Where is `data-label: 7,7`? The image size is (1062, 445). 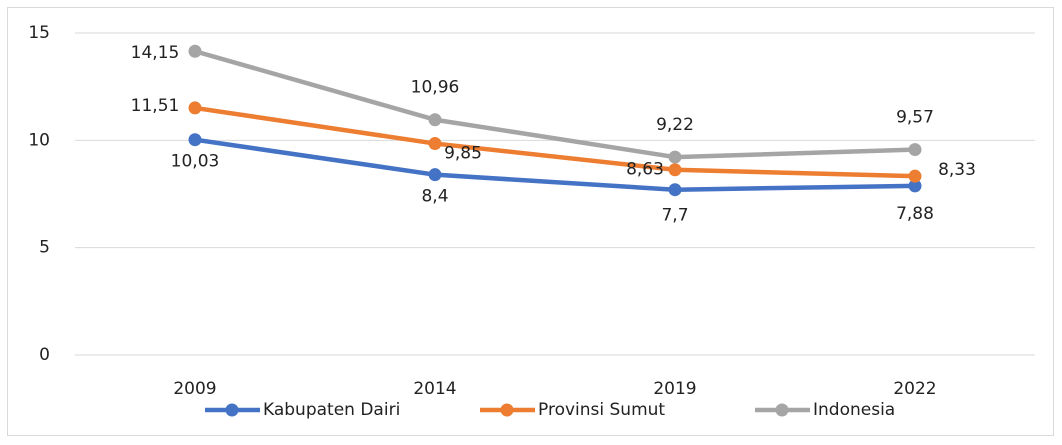
data-label: 7,7 is located at coordinates (674, 216).